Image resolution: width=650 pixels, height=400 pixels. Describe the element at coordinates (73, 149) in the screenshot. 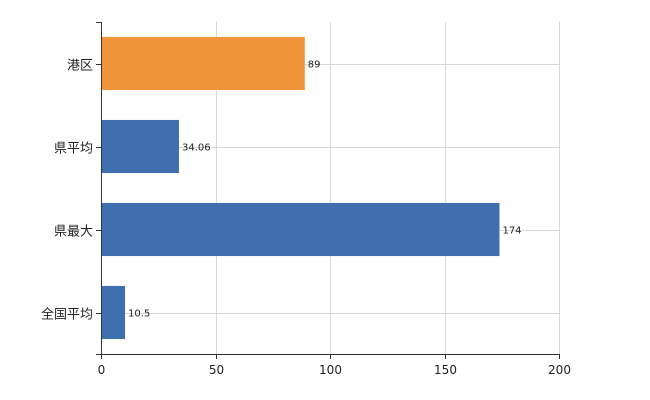

I see `y-tick-label: 県平均` at that location.